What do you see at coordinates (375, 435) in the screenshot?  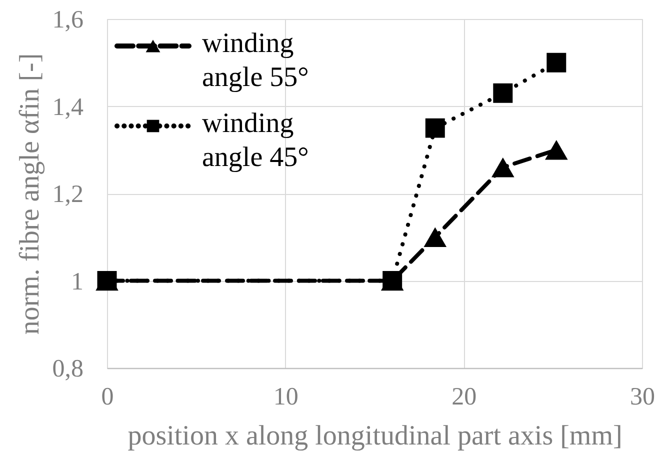 I see `x-axis-title: position x along longitudinal part axis [mm]` at bounding box center [375, 435].